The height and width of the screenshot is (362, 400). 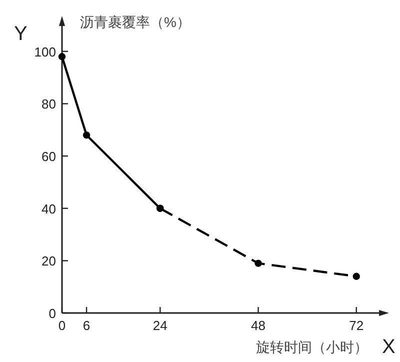 What do you see at coordinates (86, 325) in the screenshot?
I see `x-tick-label: 6` at bounding box center [86, 325].